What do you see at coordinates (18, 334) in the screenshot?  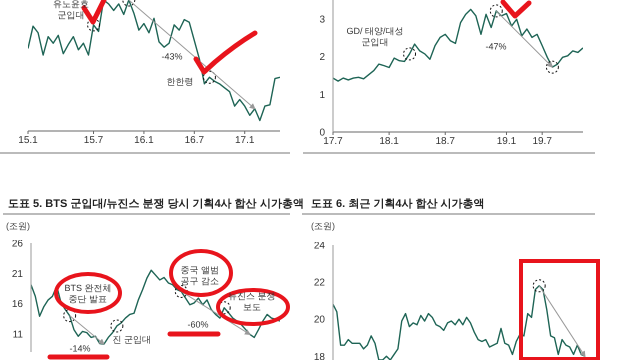 I see `y-tick-label: 11` at bounding box center [18, 334].